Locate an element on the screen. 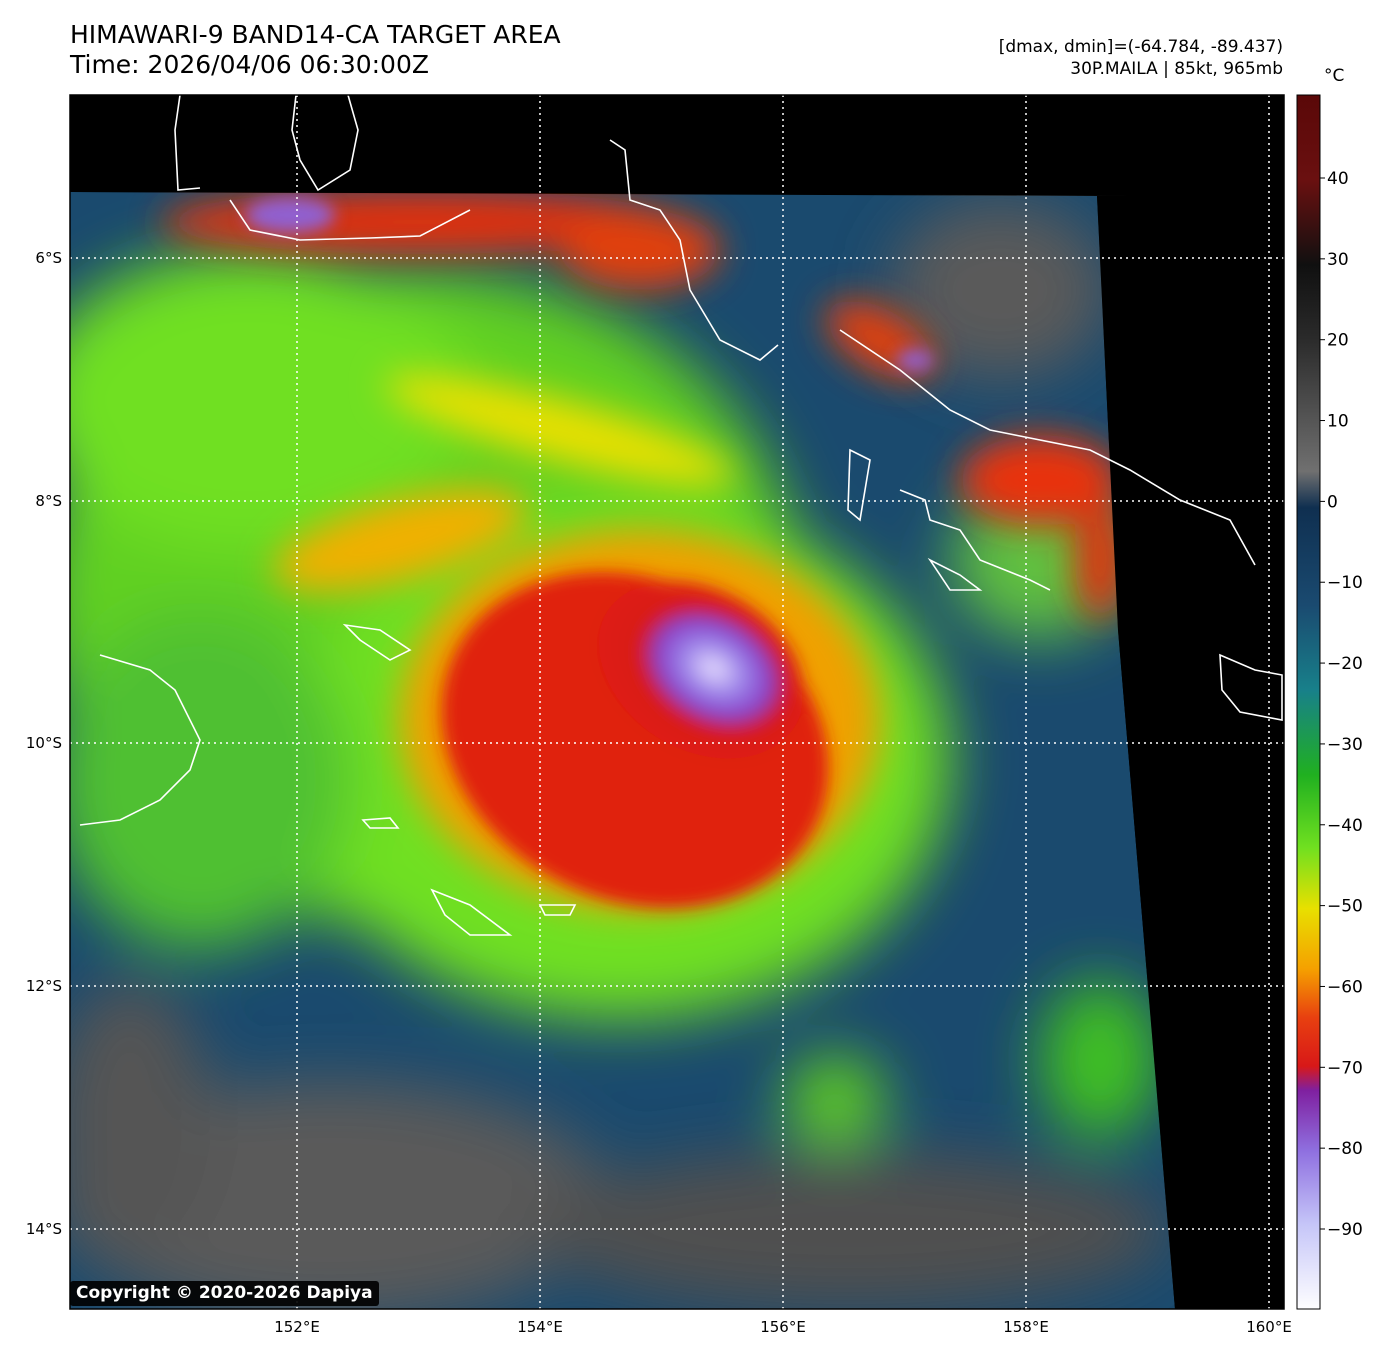 This screenshot has width=1388, height=1359. lat-label: 6°S is located at coordinates (48, 258).